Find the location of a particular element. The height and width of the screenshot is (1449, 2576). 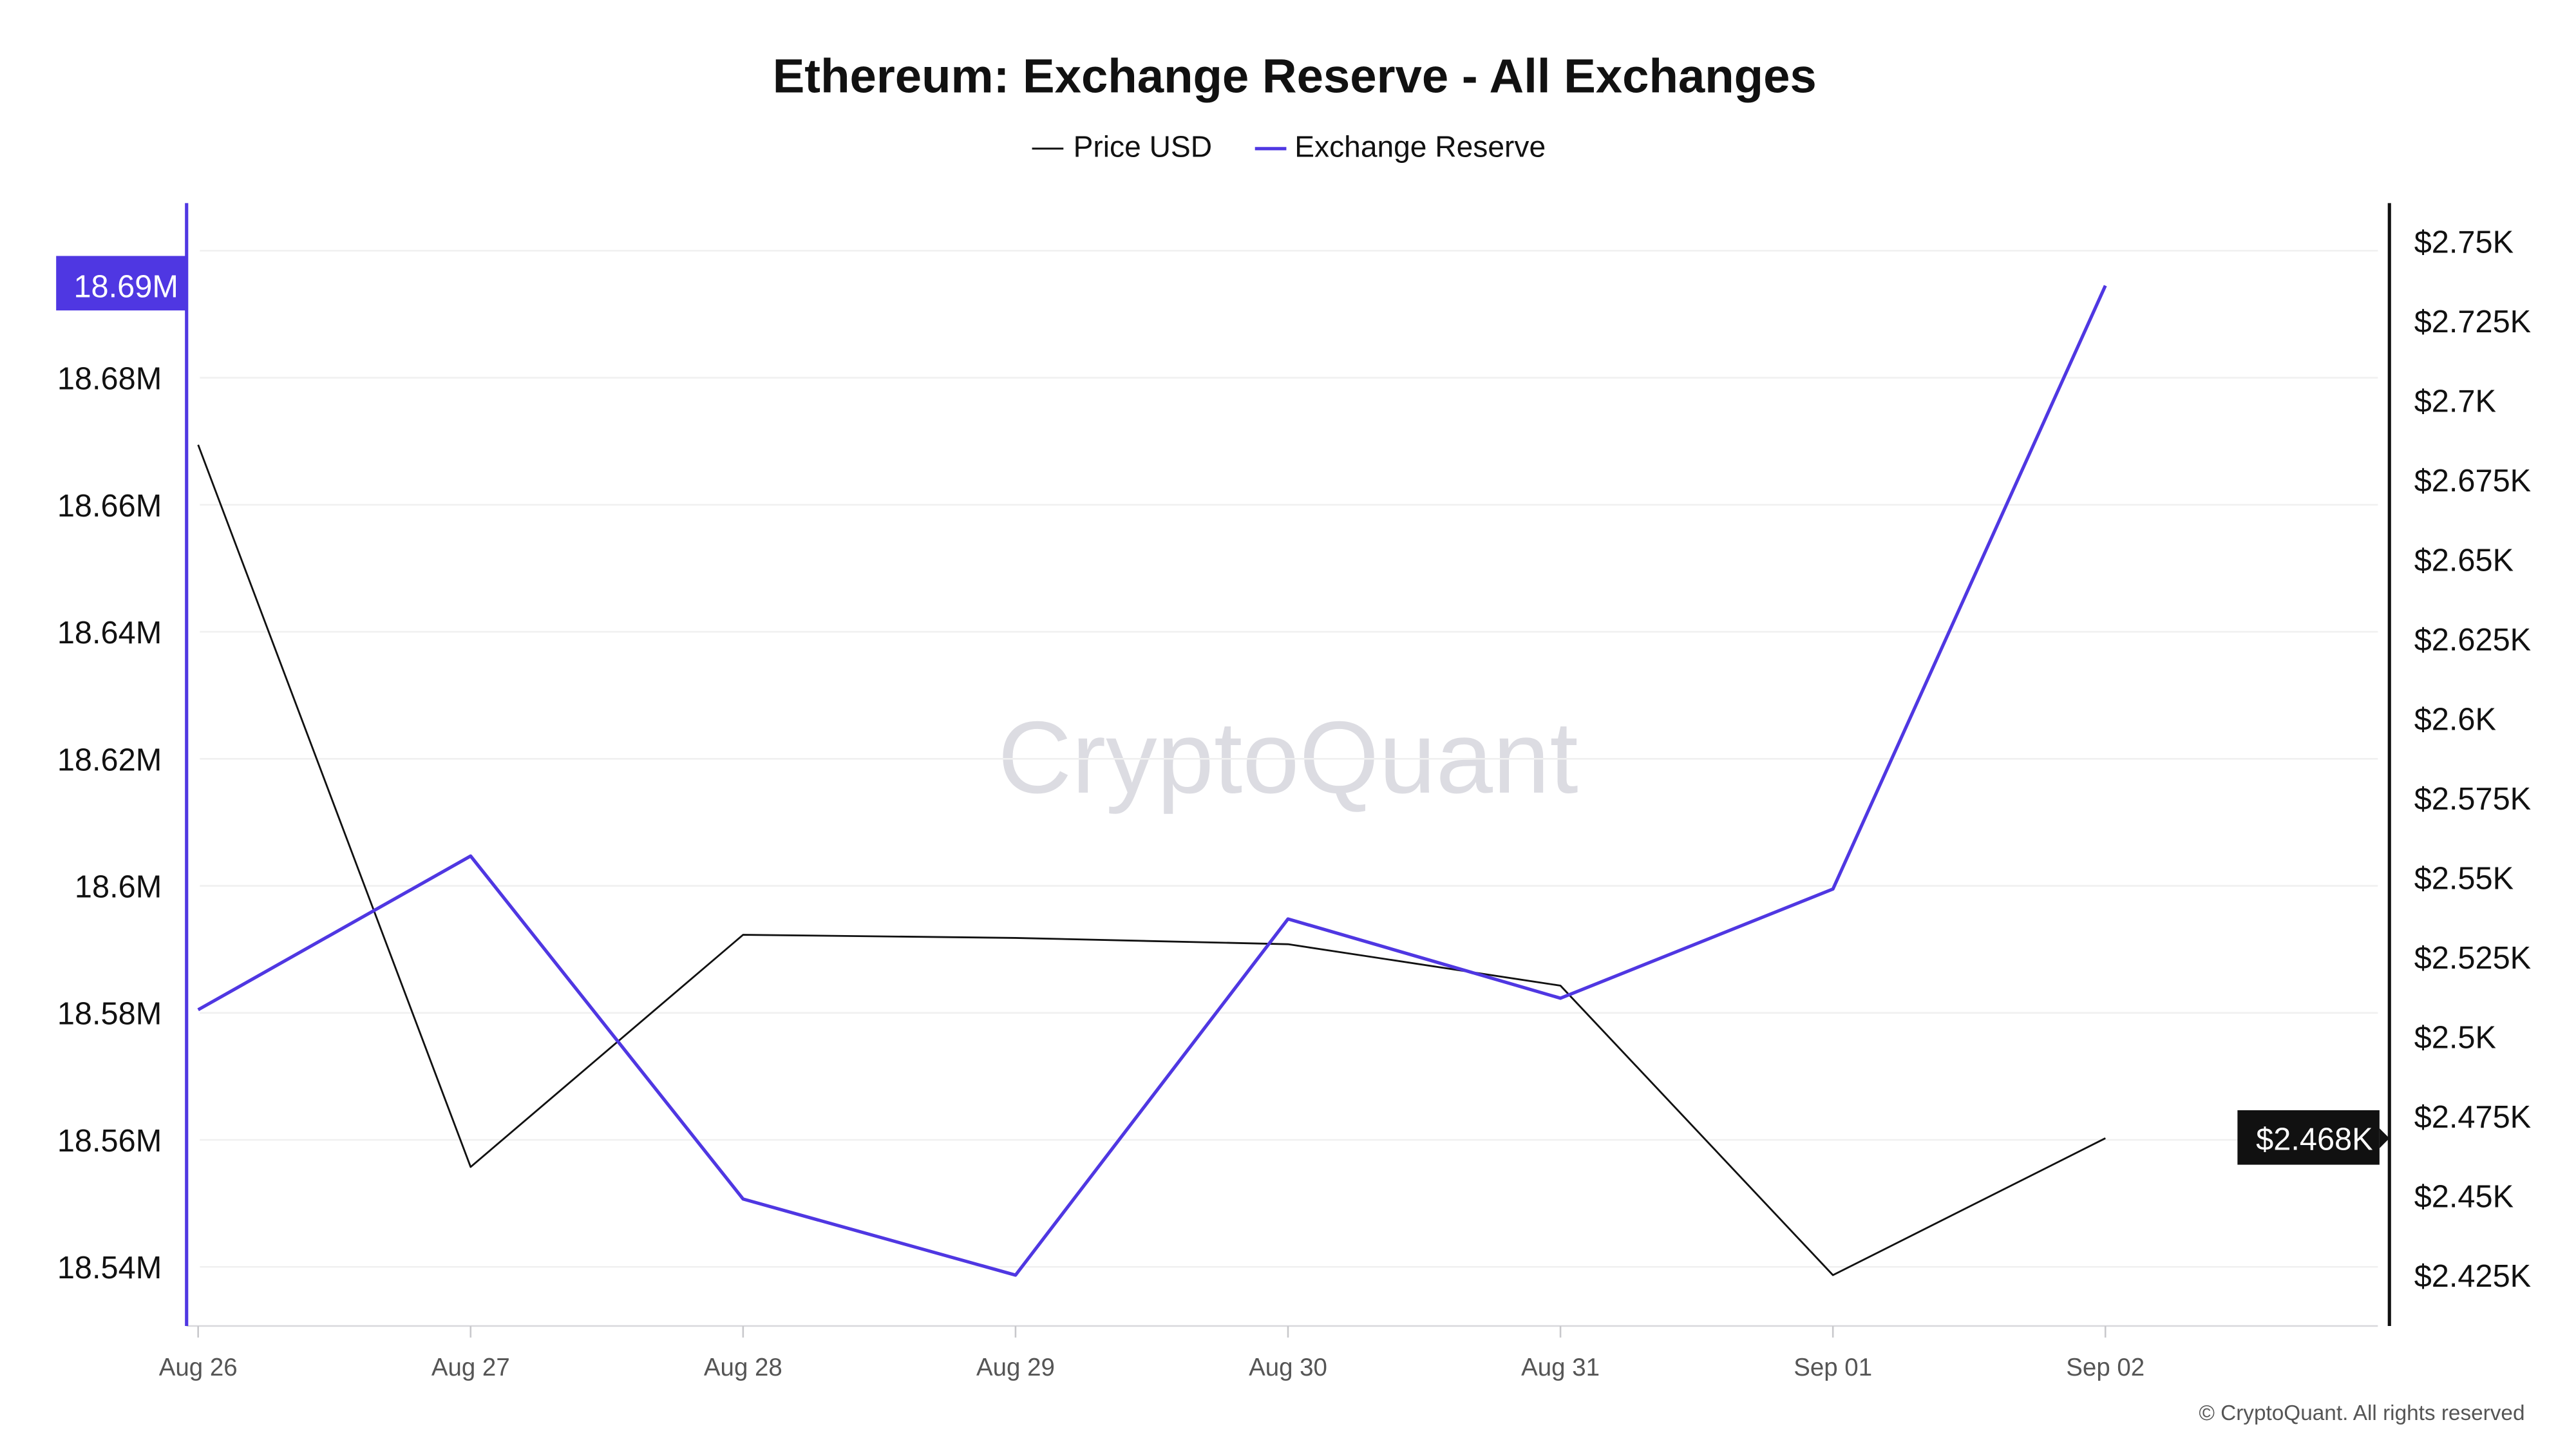

right-axis-tick-label: $2.5K is located at coordinates (2455, 1037).